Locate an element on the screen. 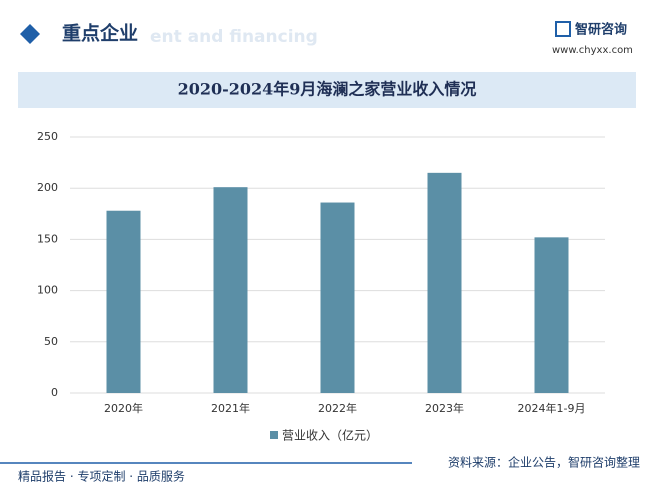 The width and height of the screenshot is (655, 490). chart-title: 2020-2024年9月海澜之家营业收入情况 is located at coordinates (327, 89).